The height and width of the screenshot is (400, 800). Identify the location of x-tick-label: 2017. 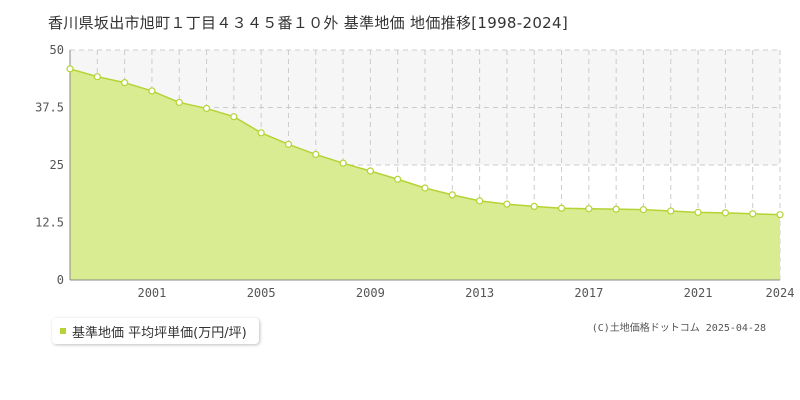
(588, 293).